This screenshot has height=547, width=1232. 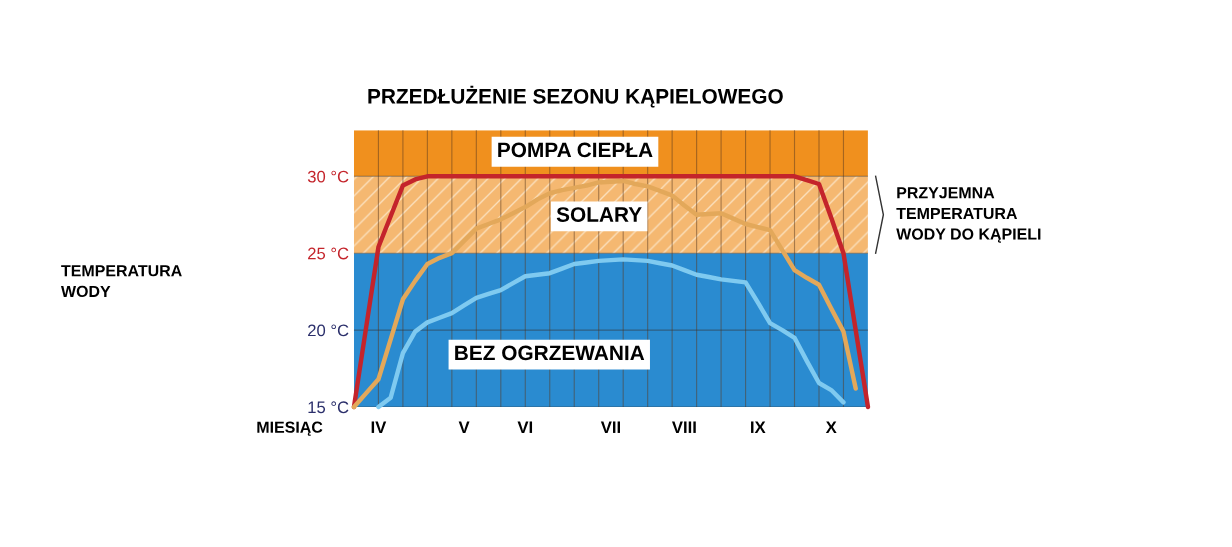 I want to click on x-tick-label: X, so click(x=831, y=427).